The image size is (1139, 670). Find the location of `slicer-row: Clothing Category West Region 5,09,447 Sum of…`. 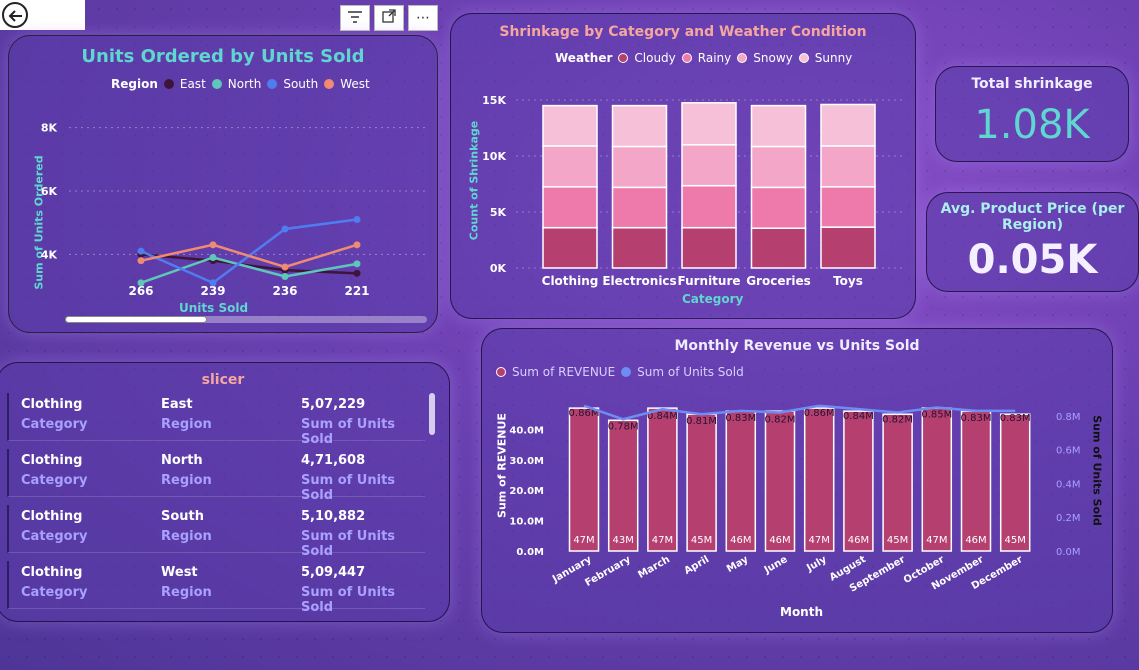

slicer-row: Clothing Category West Region 5,09,447 Sum of… is located at coordinates (216, 588).